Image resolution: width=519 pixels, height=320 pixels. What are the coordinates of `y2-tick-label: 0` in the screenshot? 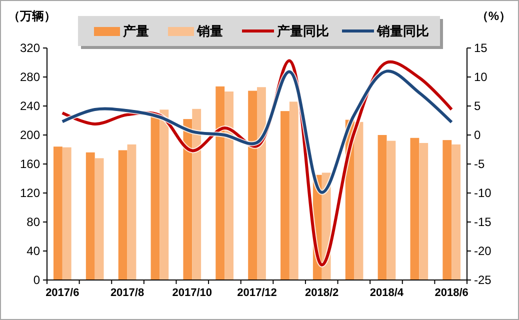 It's located at (477, 135).